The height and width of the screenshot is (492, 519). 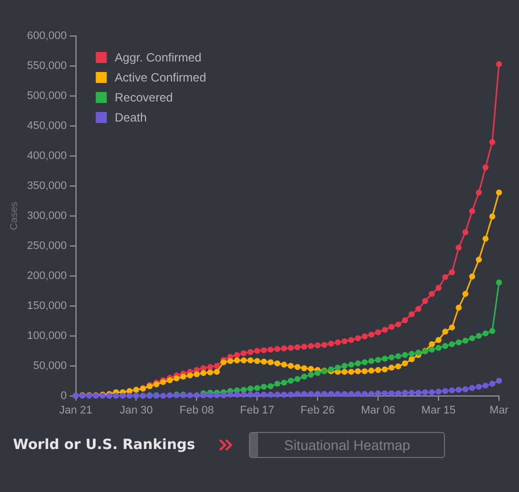 What do you see at coordinates (46, 336) in the screenshot?
I see `y-tick-label: 100,000` at bounding box center [46, 336].